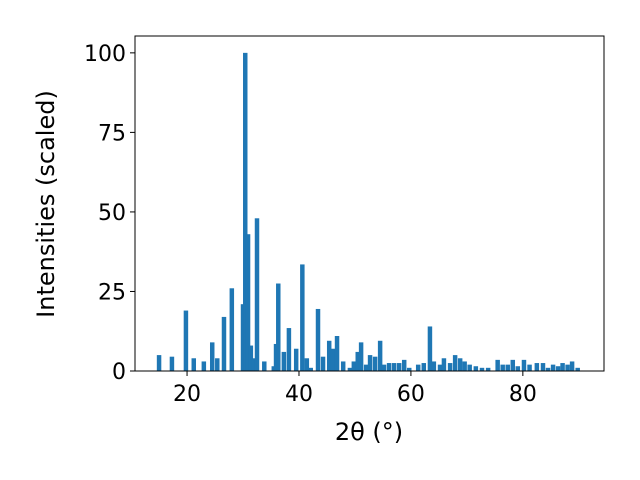  Describe the element at coordinates (119, 372) in the screenshot. I see `y-tick-label: 0` at that location.